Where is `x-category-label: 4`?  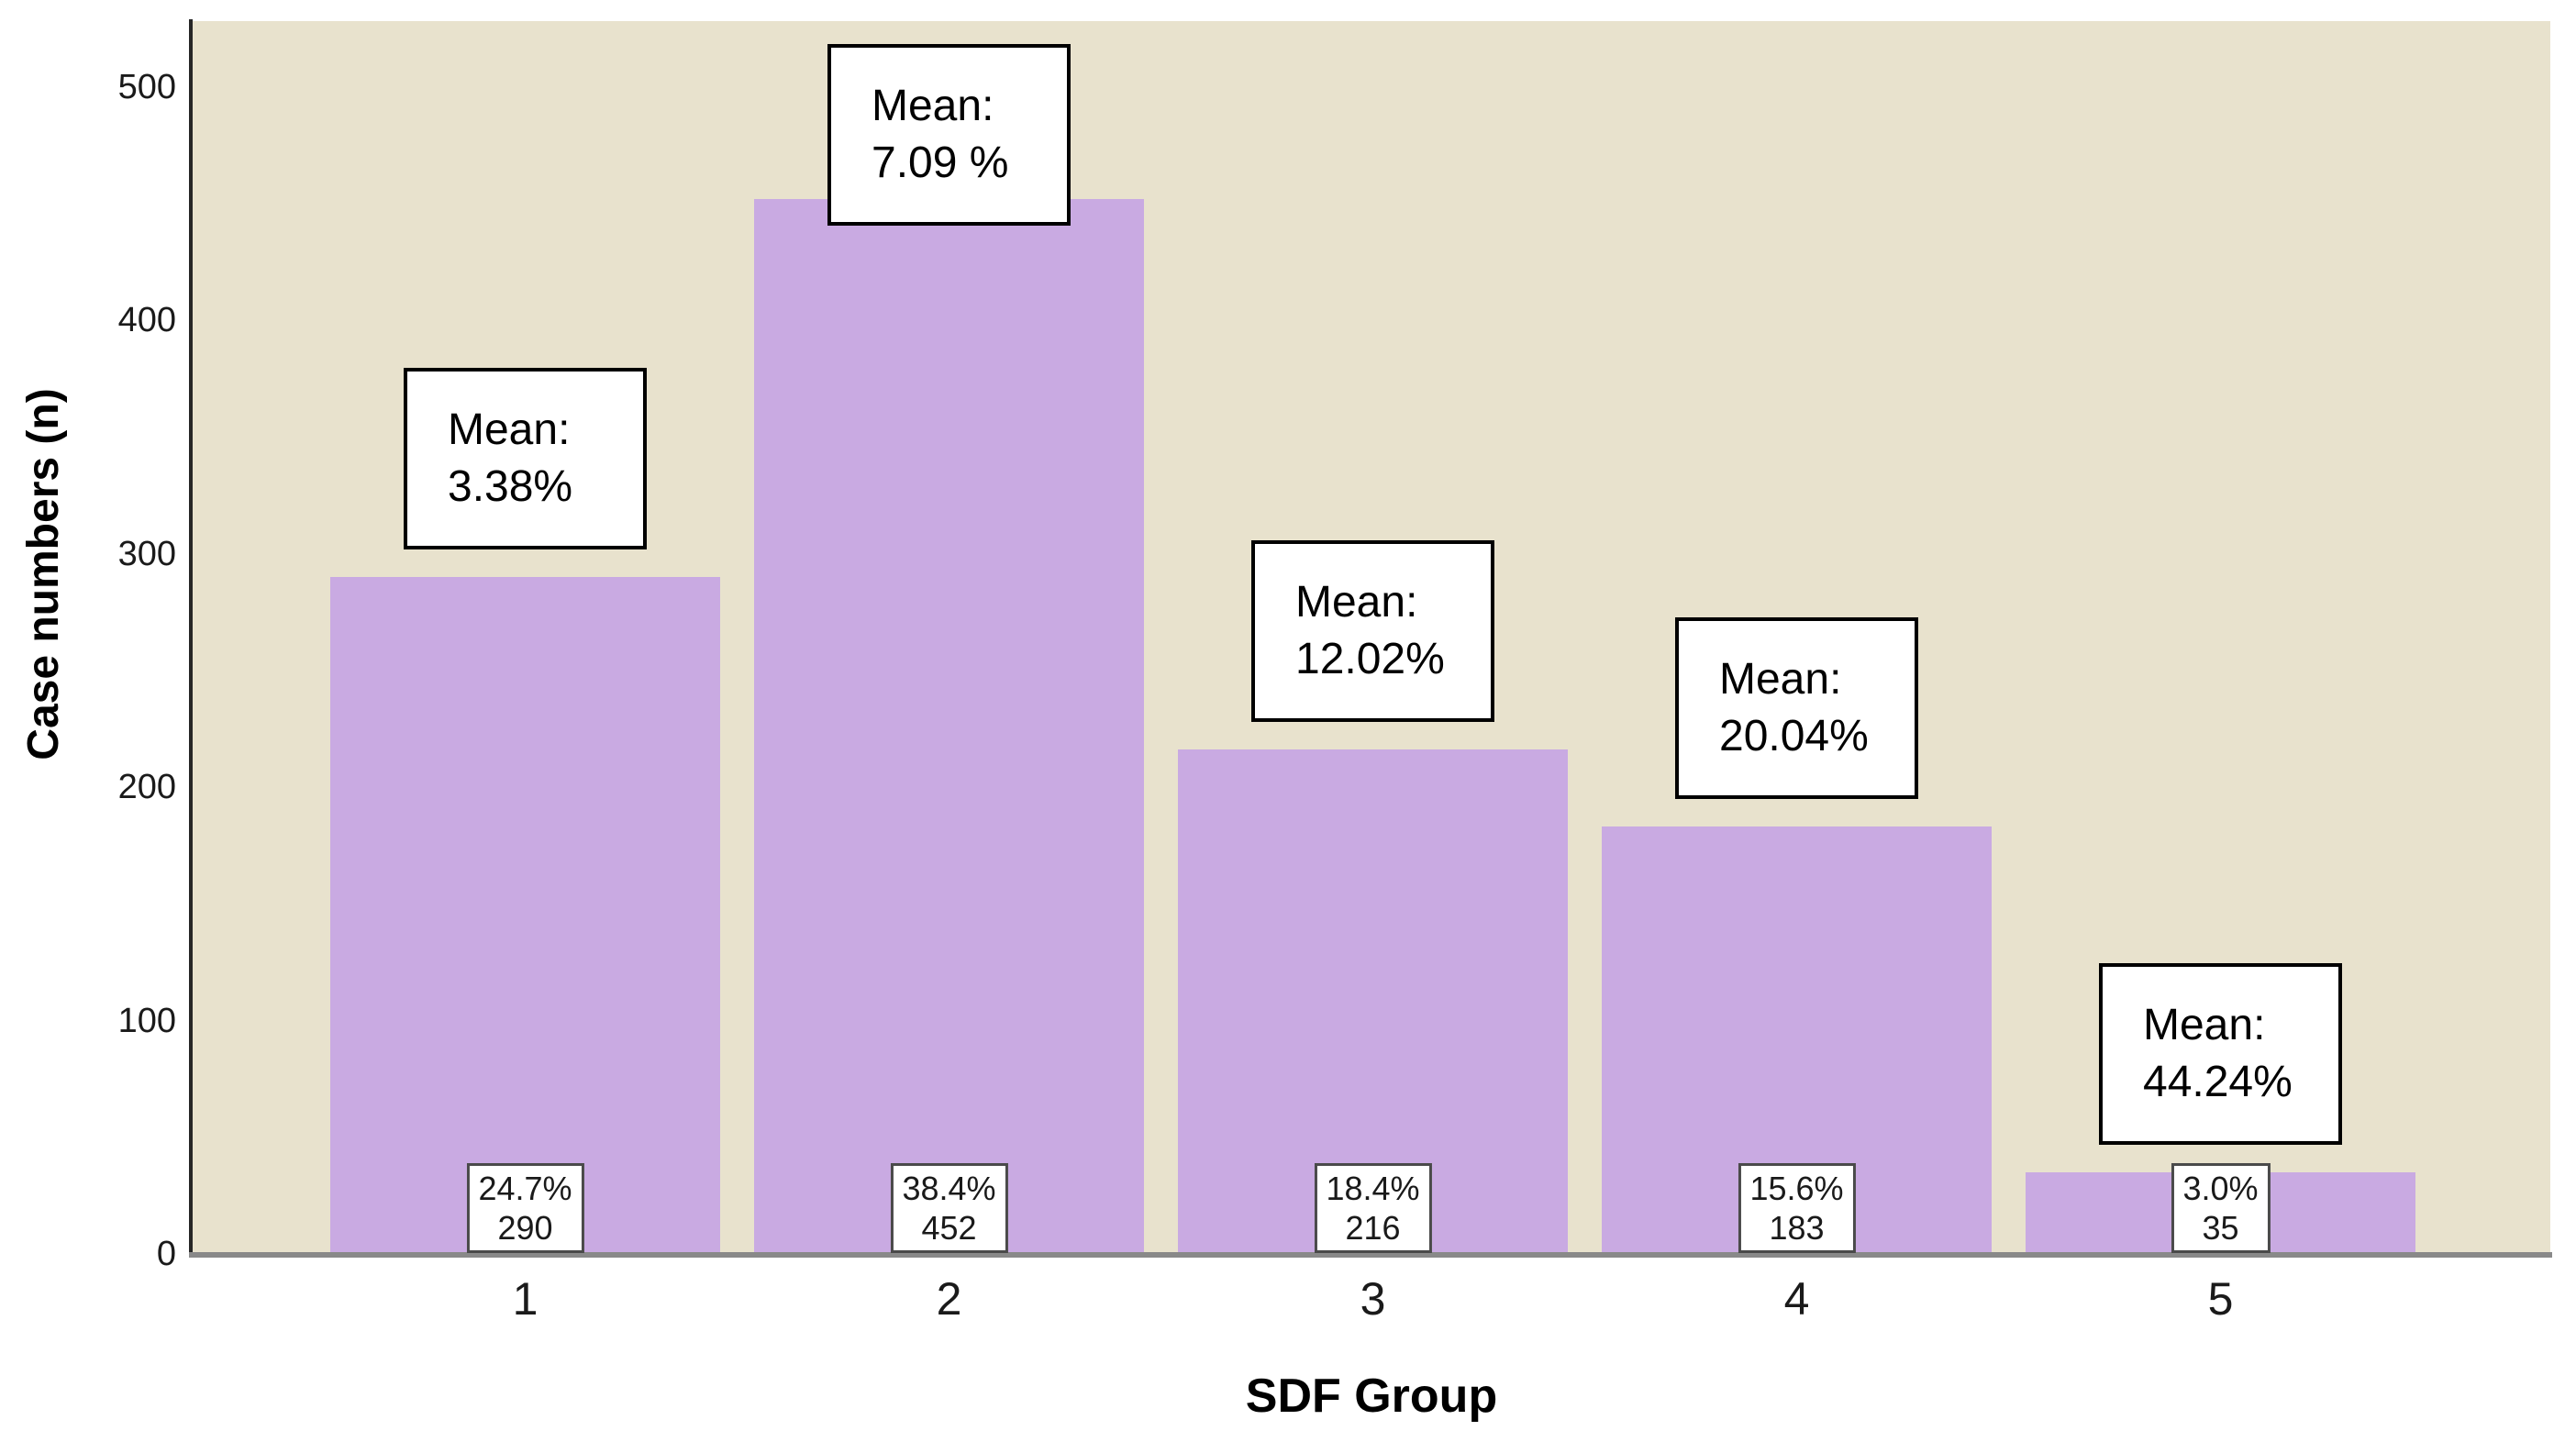
x-category-label: 4 is located at coordinates (1796, 1299).